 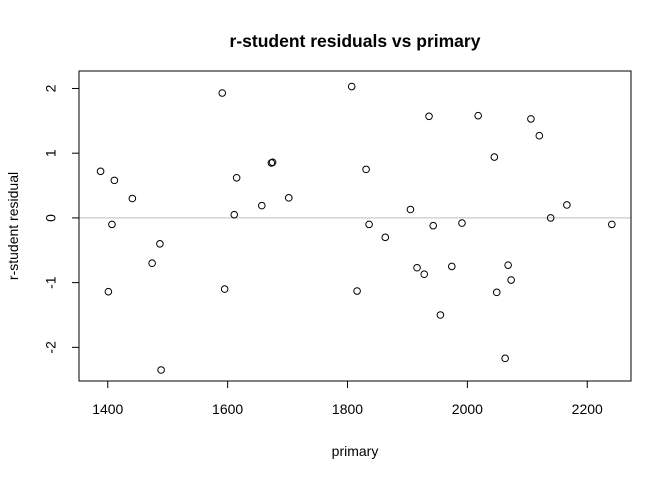 I want to click on x-axis: 1400 1600 1800 2000 2200, so click(x=347, y=398).